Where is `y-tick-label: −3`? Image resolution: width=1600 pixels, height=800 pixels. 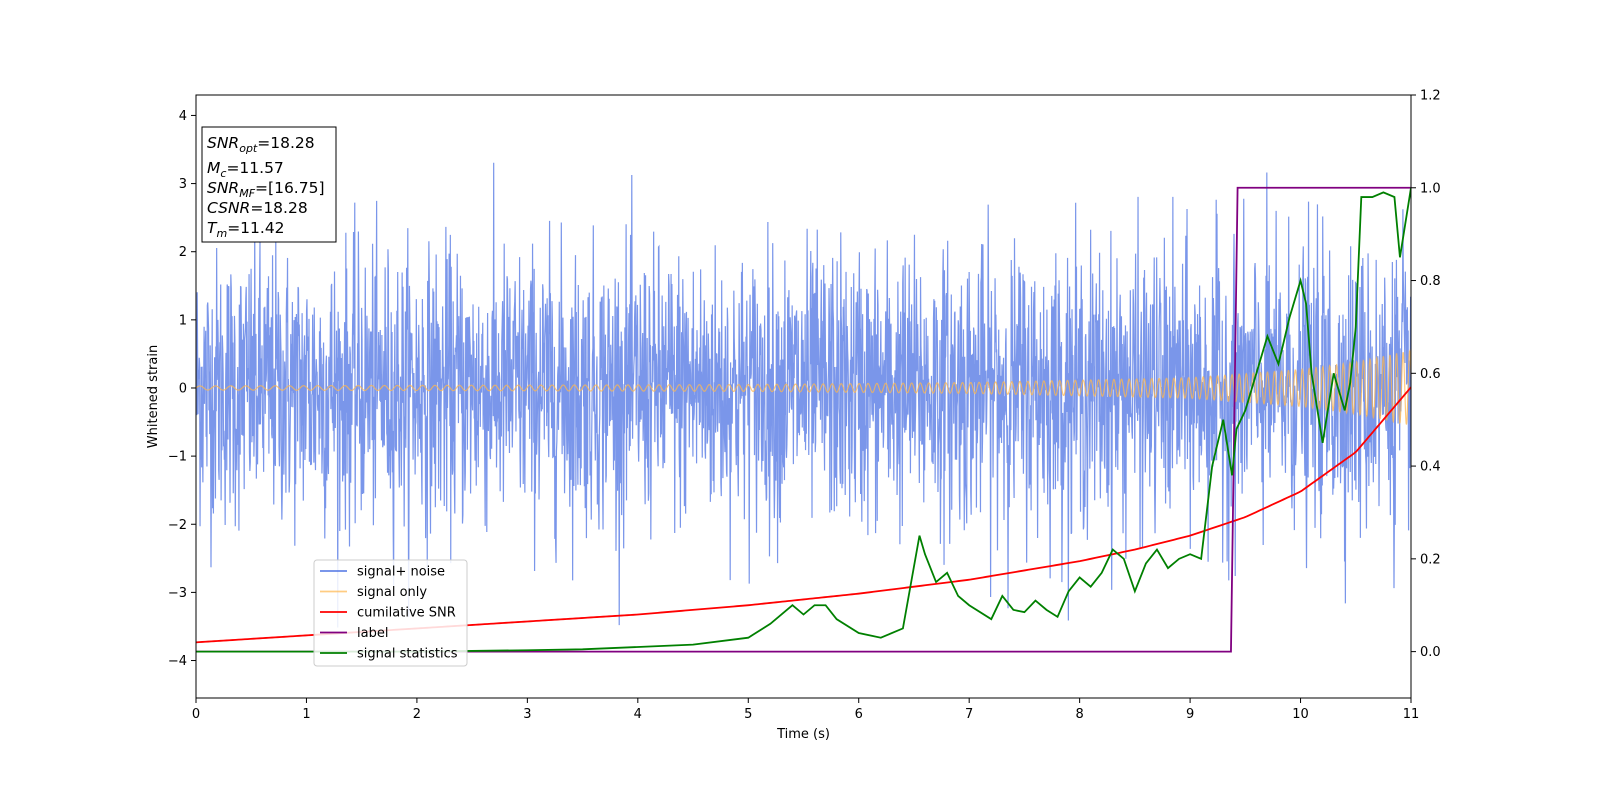
y-tick-label: −3 is located at coordinates (177, 593).